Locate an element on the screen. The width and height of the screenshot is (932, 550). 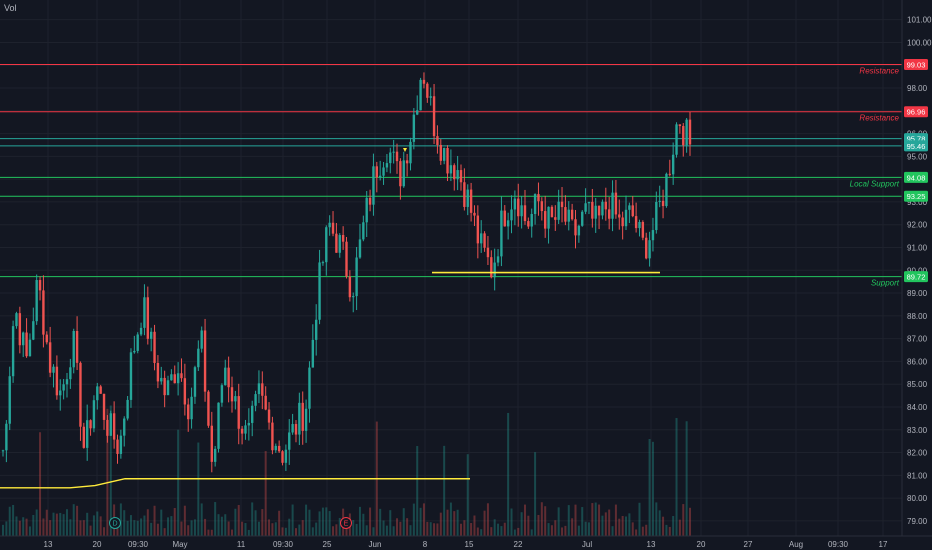
y-tick-label: 83.00 is located at coordinates (917, 430).